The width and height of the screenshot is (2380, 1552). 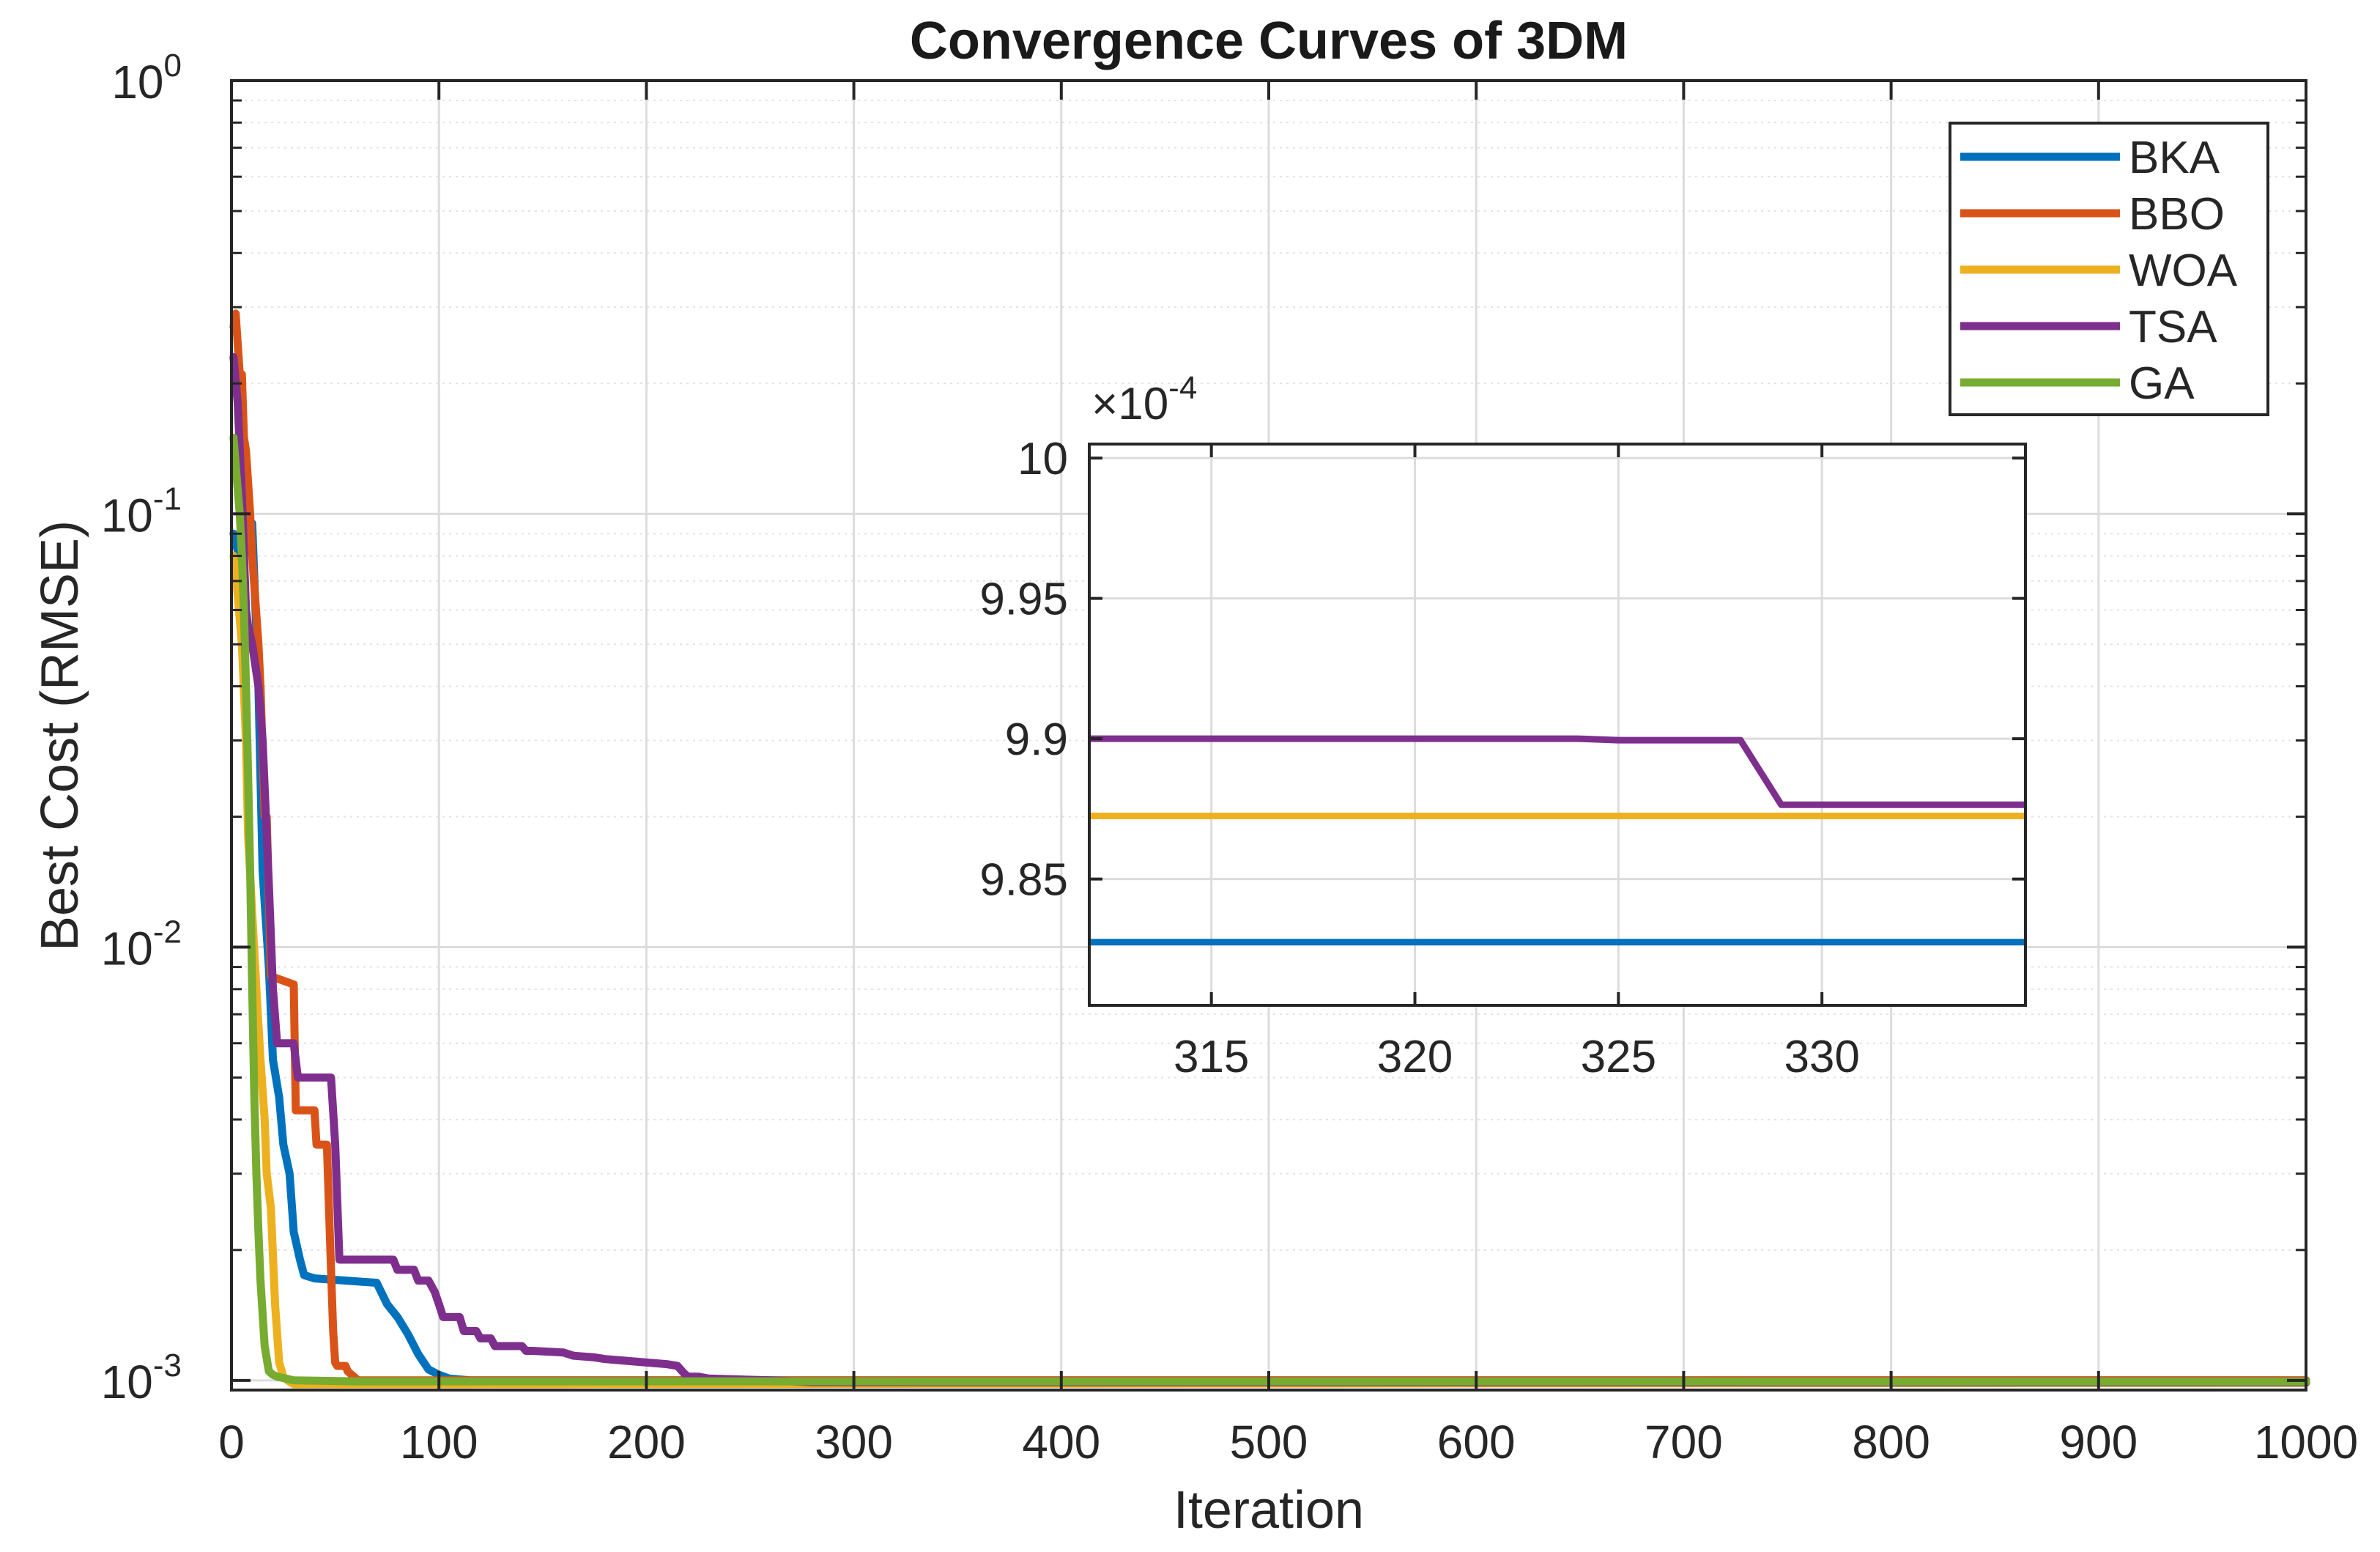 What do you see at coordinates (167, 499) in the screenshot?
I see `y-tick-exponent: -1` at bounding box center [167, 499].